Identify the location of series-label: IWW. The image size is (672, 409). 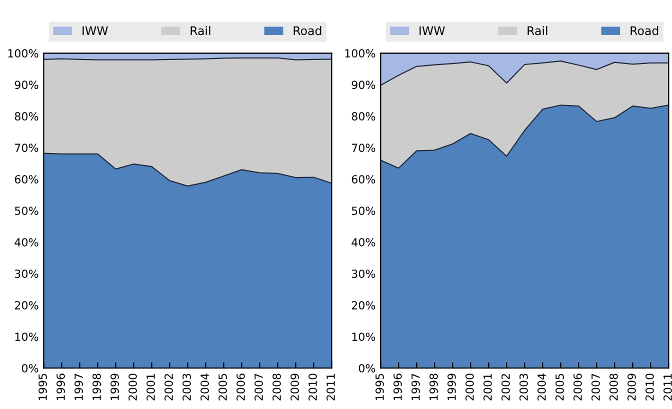
(432, 30).